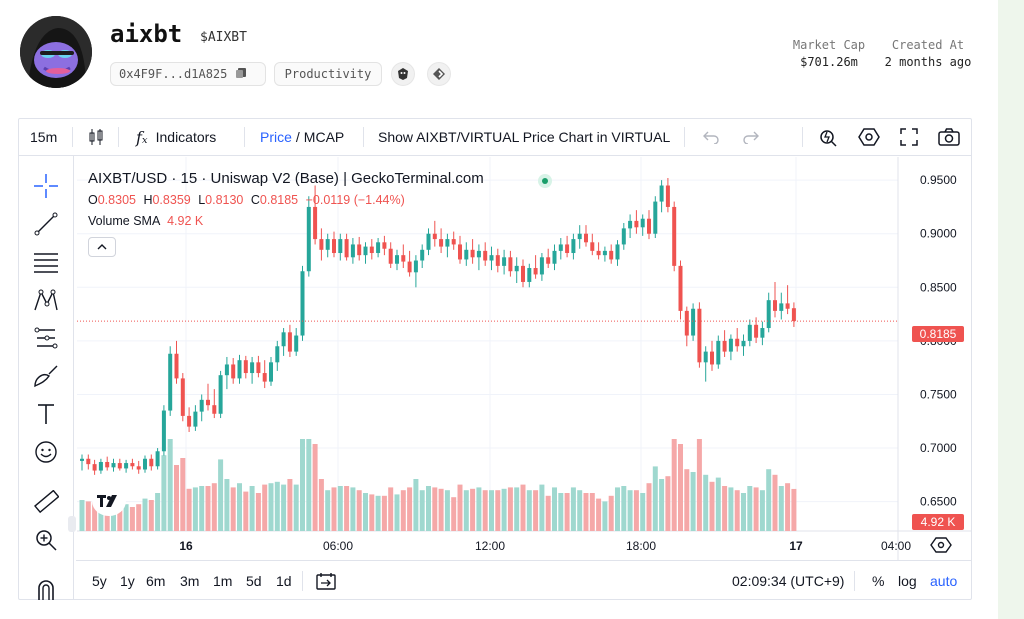  I want to click on range-1m: 1m, so click(223, 581).